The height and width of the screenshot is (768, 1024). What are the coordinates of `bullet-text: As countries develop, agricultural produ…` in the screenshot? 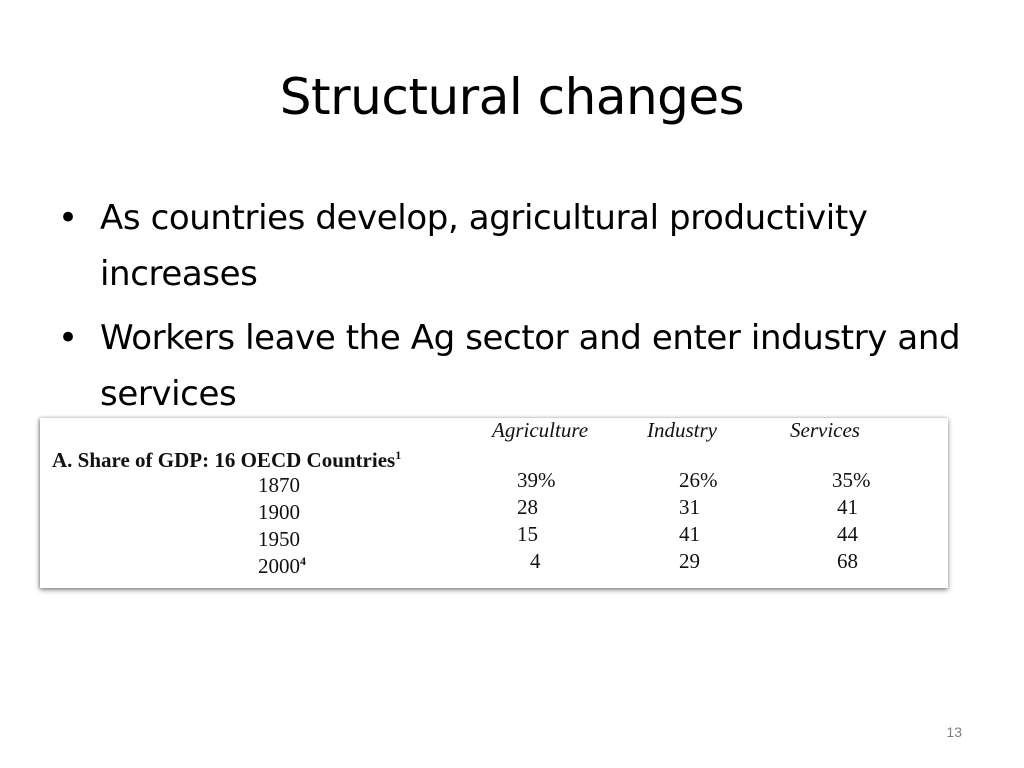 It's located at (484, 246).